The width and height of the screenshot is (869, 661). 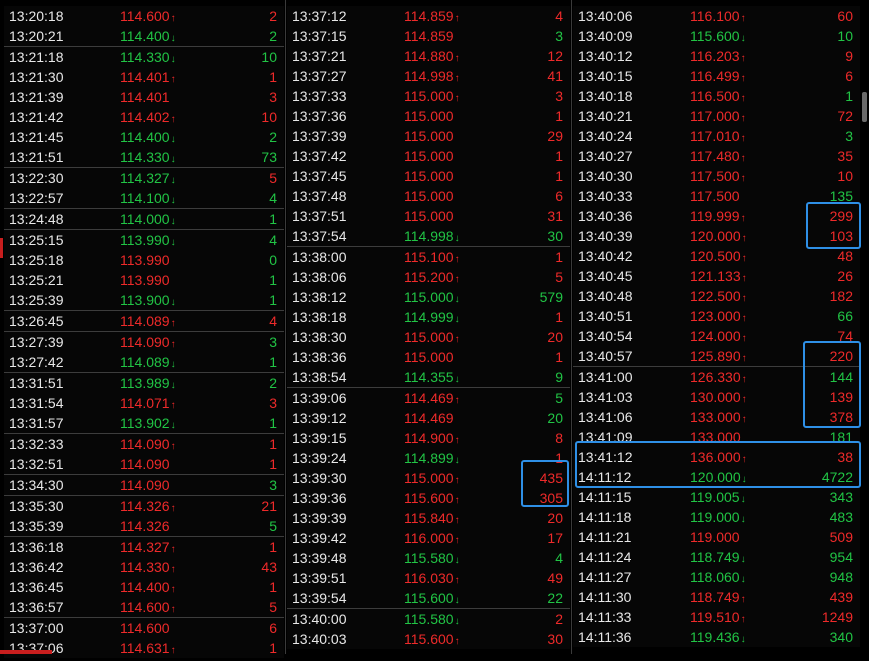 What do you see at coordinates (718, 457) in the screenshot?
I see `trade-price: 136.000↑` at bounding box center [718, 457].